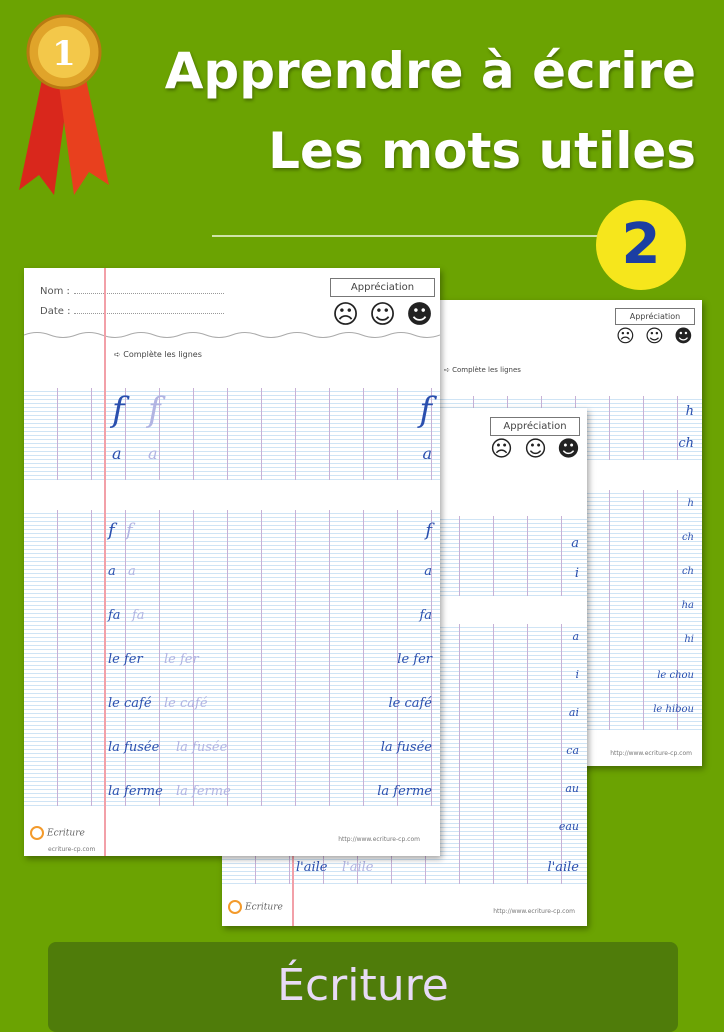  I want to click on row-word: ha, so click(687, 605).